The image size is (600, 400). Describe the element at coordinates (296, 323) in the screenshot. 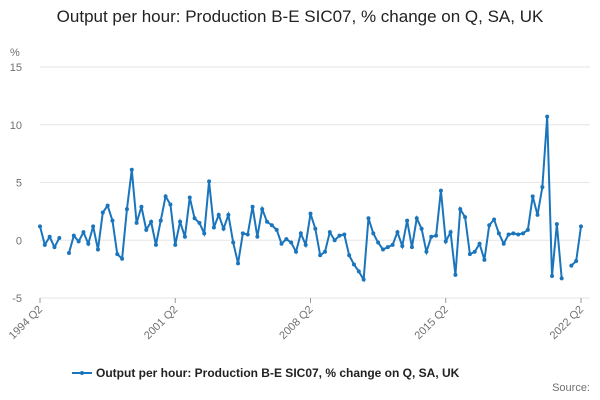

I see `x-tick-label: 2008 Q2` at that location.